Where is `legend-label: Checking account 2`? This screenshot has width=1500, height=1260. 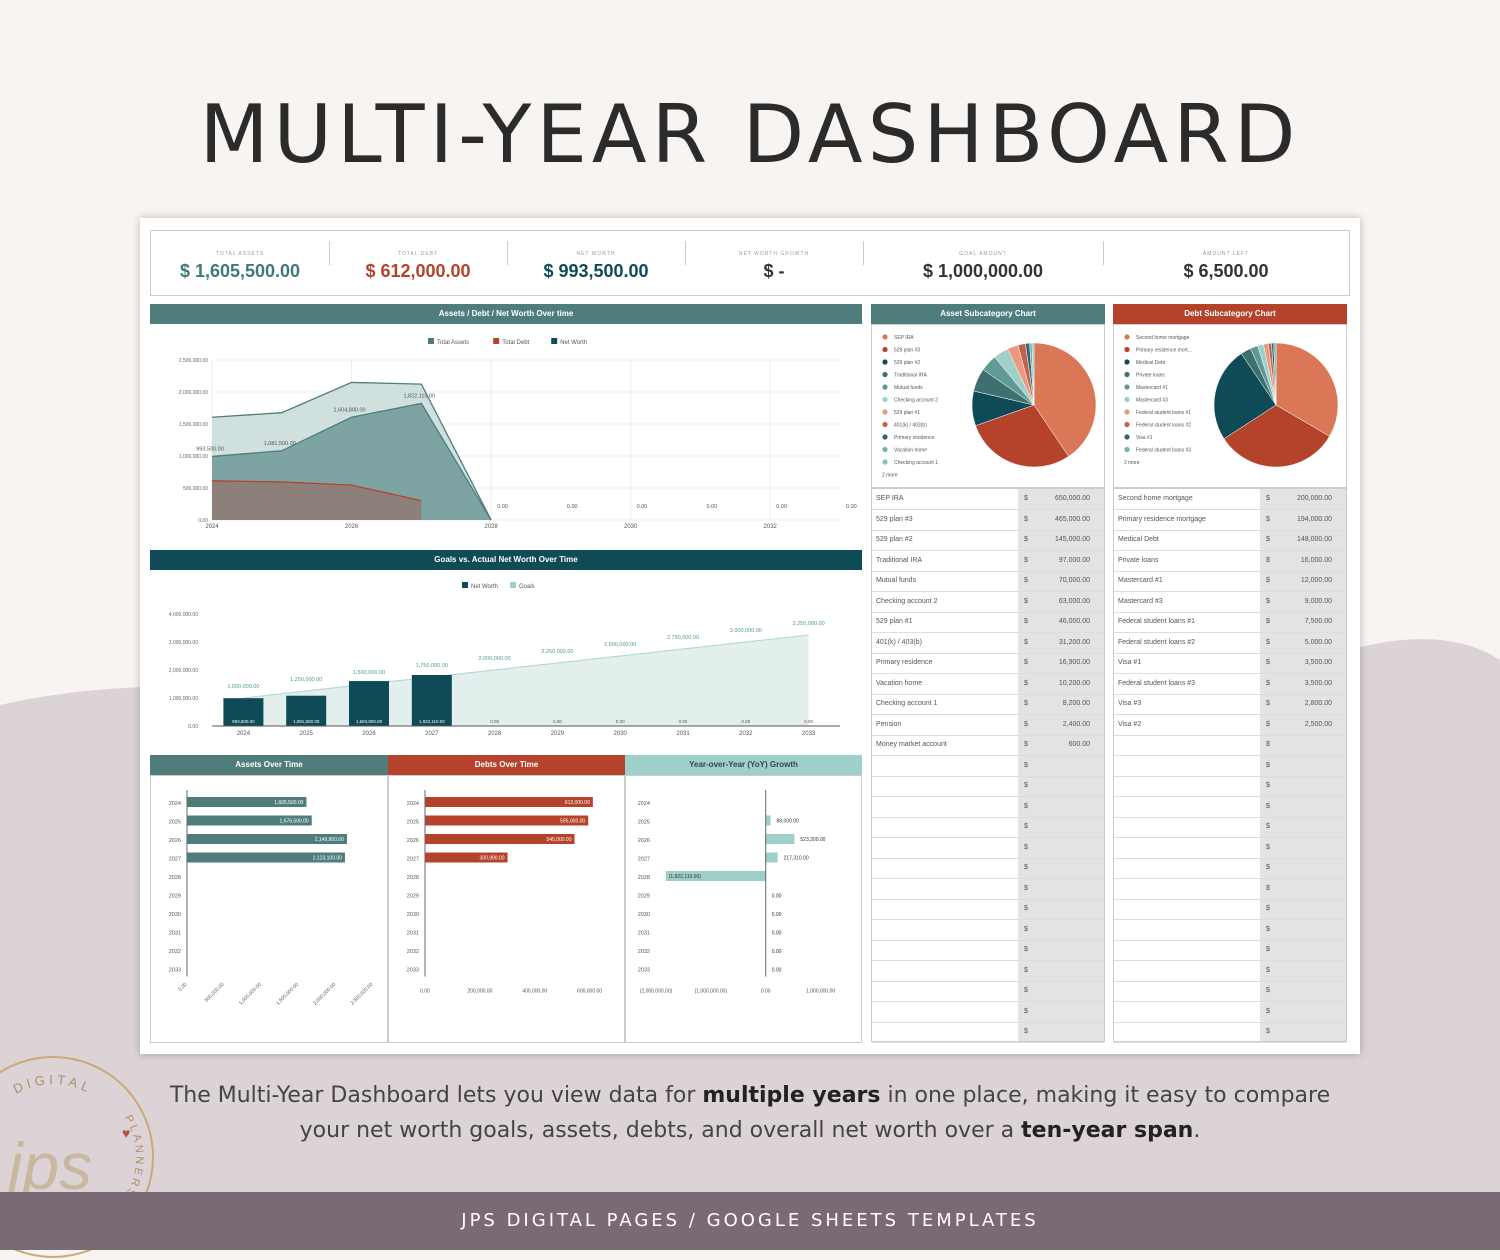
legend-label: Checking account 2 is located at coordinates (916, 401).